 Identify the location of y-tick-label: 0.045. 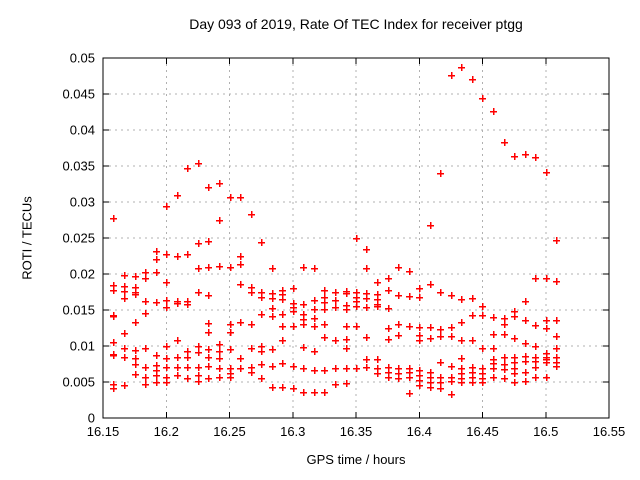
(78, 94).